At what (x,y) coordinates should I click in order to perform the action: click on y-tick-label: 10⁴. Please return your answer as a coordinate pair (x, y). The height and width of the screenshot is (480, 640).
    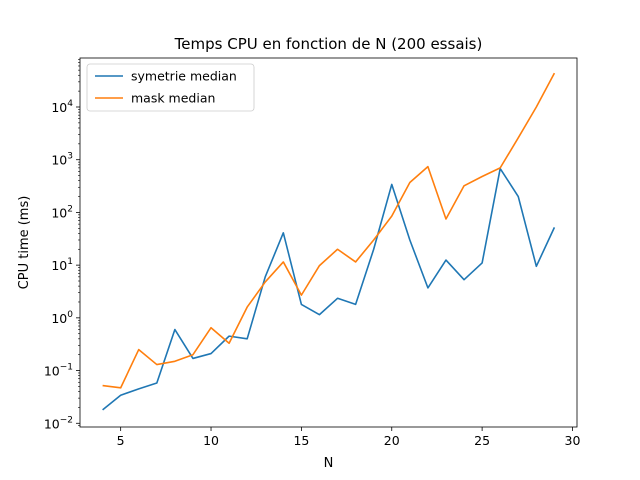
    Looking at the image, I should click on (62, 107).